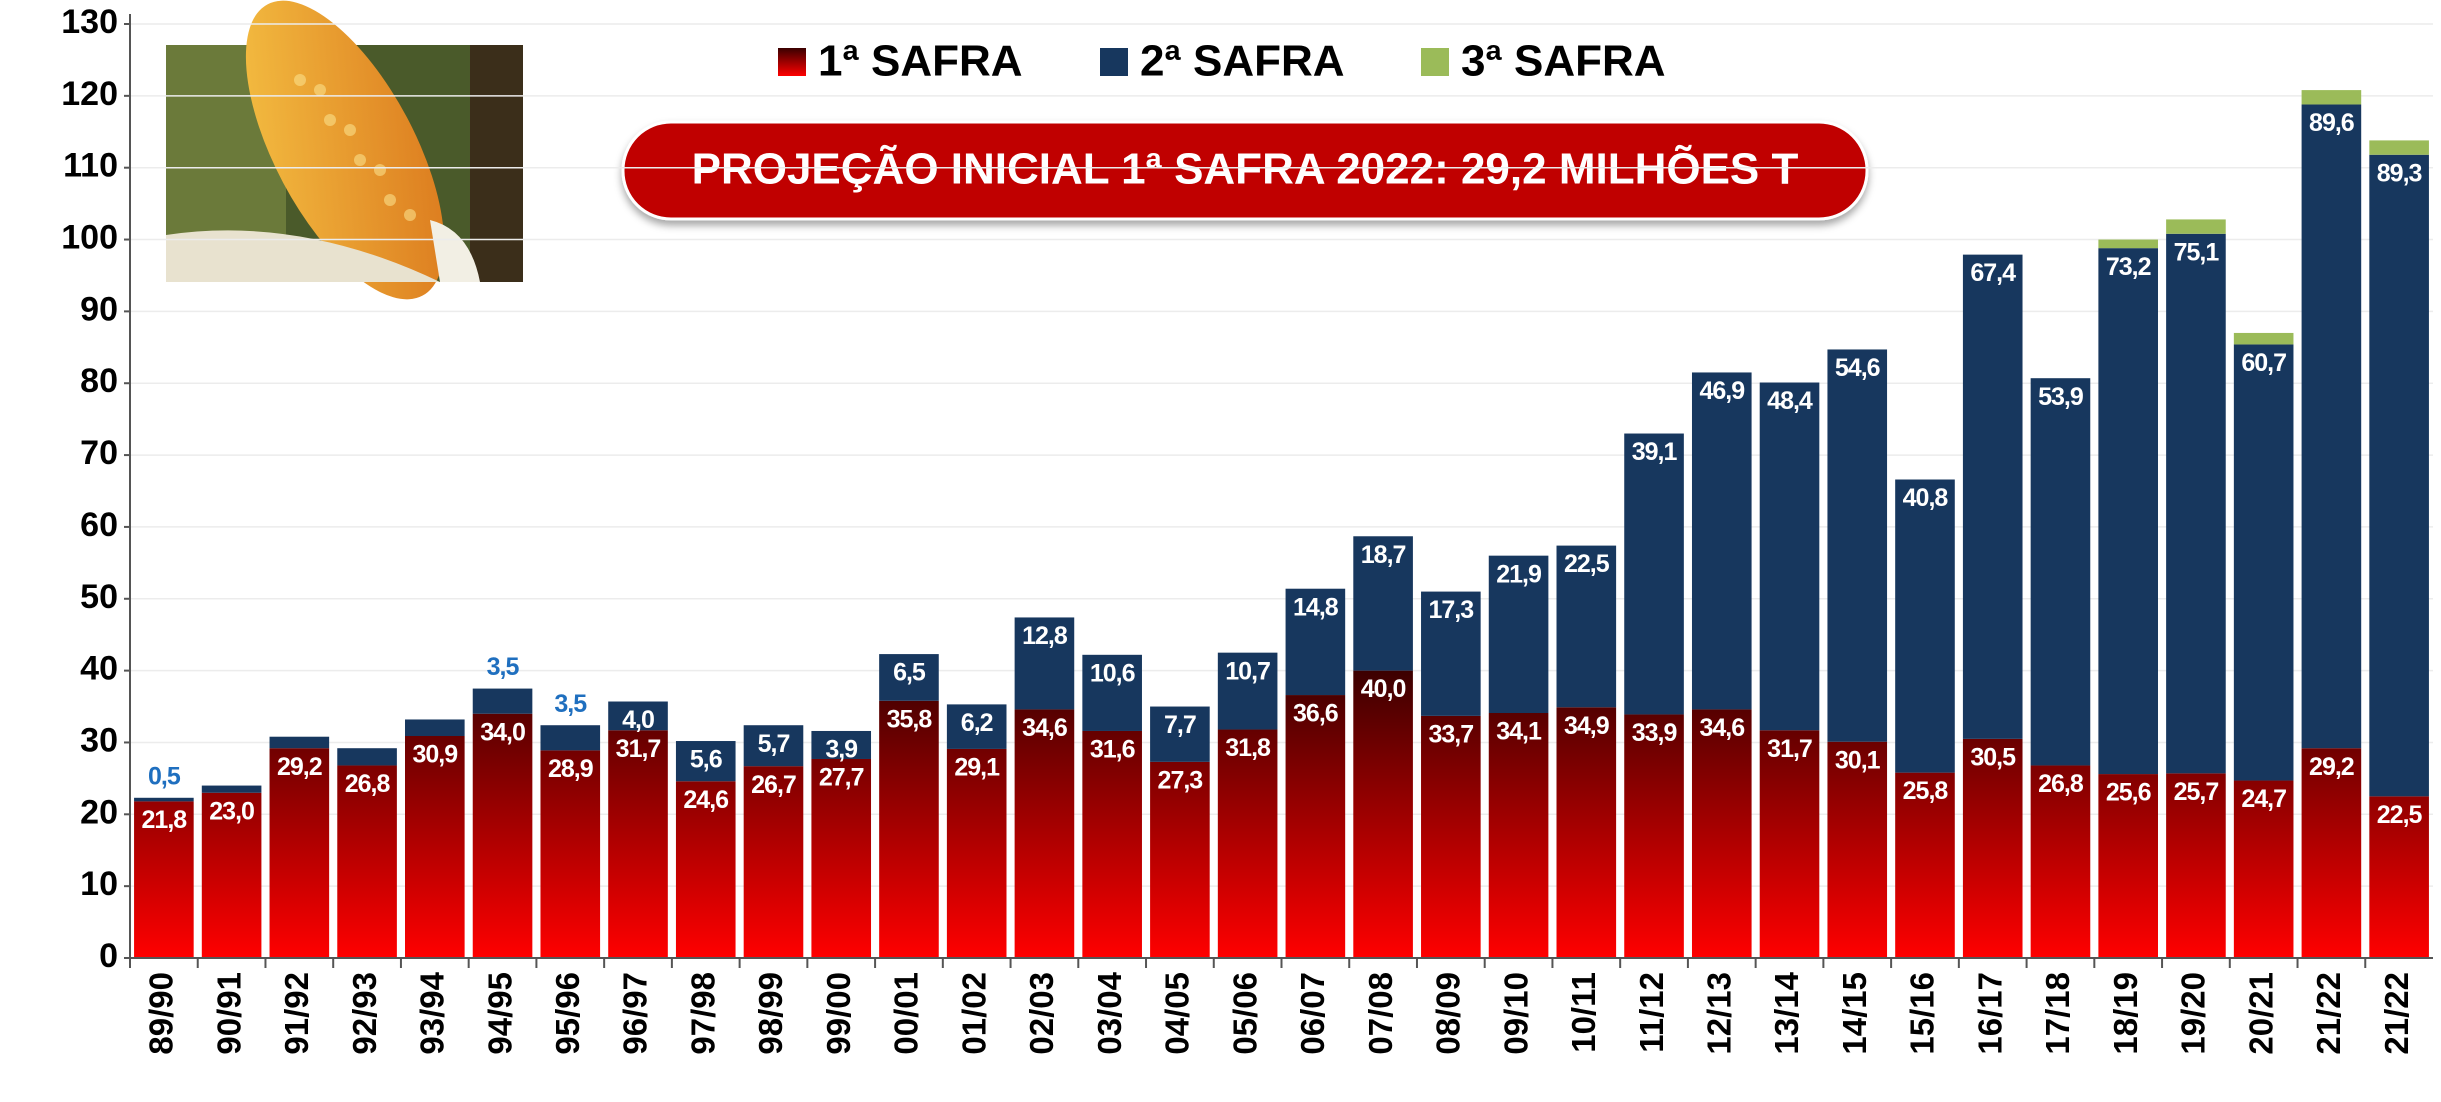  What do you see at coordinates (299, 767) in the screenshot?
I see `value-label: 29,2` at bounding box center [299, 767].